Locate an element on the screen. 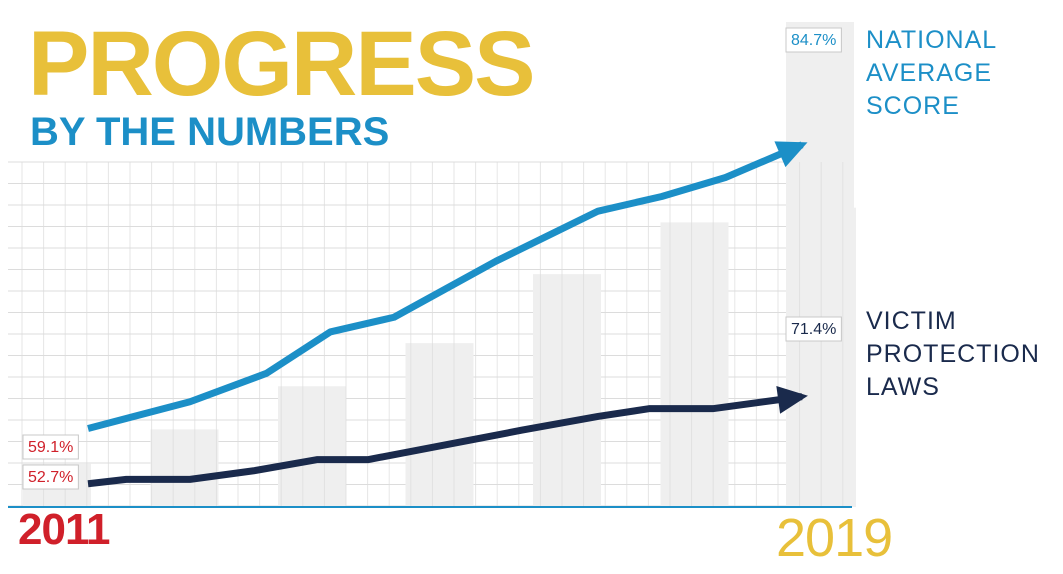 Image resolution: width=1063 pixels, height=574 pixels. label-national-end-box is located at coordinates (813, 40).